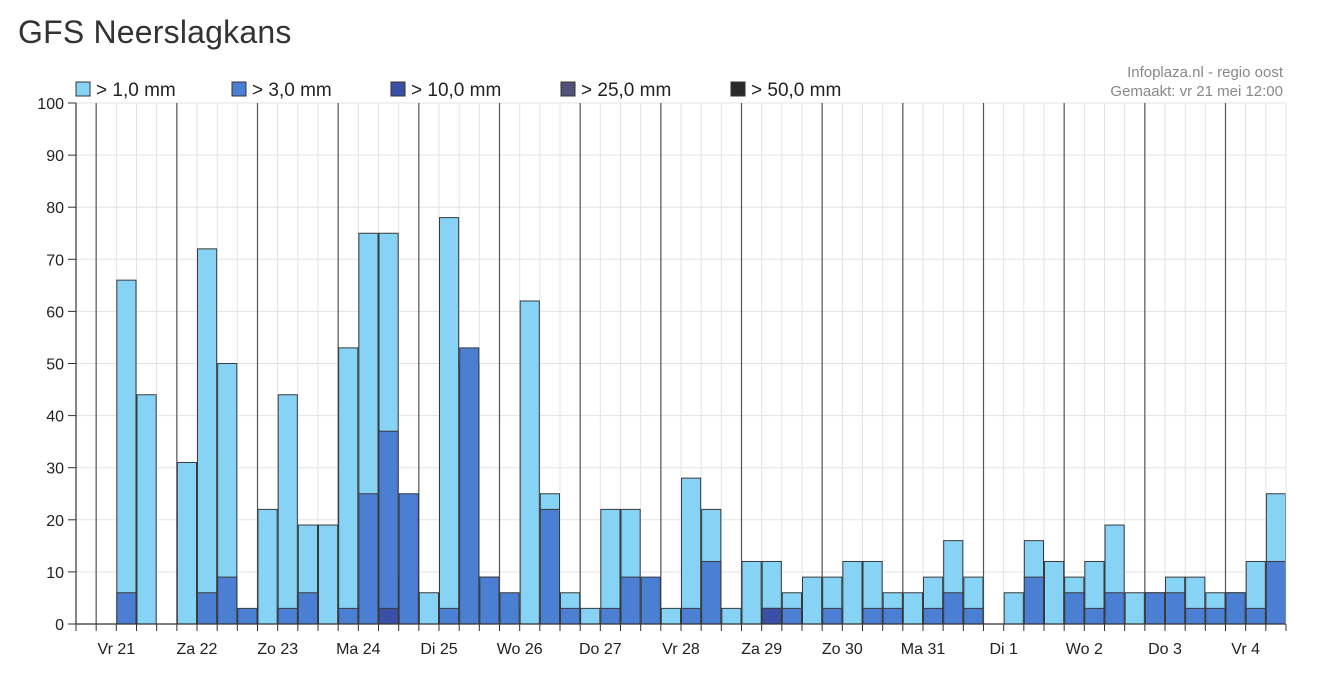  Describe the element at coordinates (277, 649) in the screenshot. I see `x-tick-label: Zo 23` at that location.